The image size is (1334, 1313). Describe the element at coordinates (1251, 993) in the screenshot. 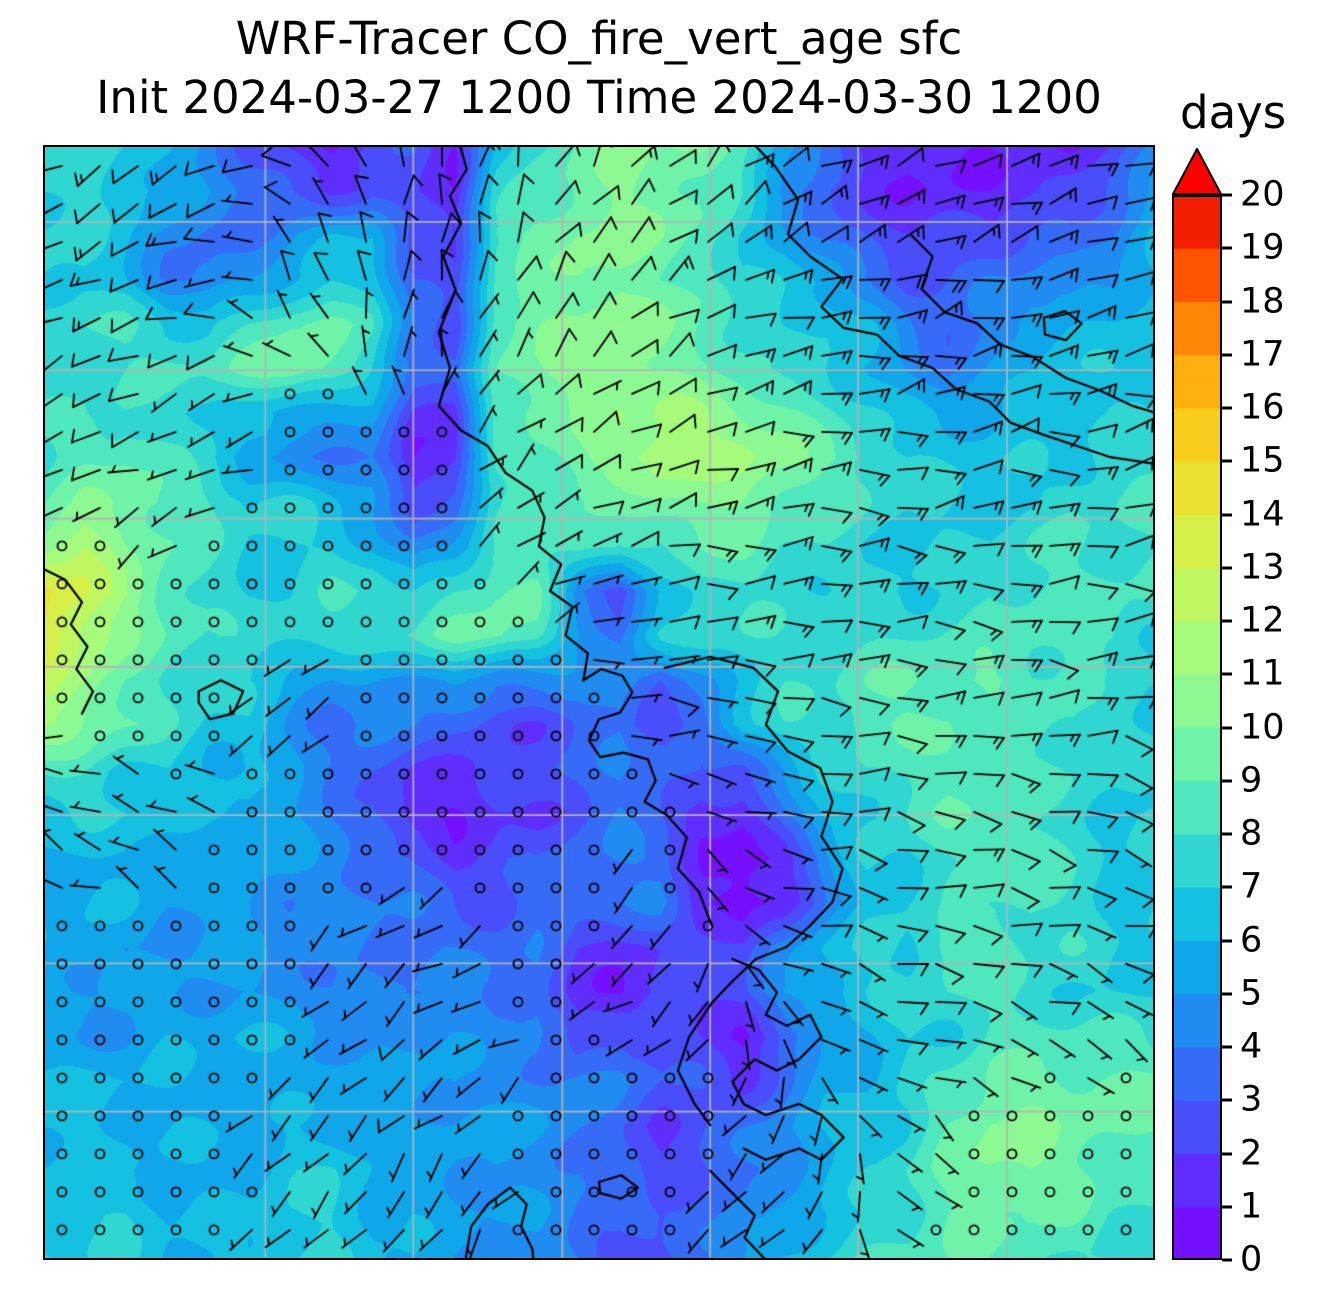

I see `colorbar-tick-label: 5` at that location.